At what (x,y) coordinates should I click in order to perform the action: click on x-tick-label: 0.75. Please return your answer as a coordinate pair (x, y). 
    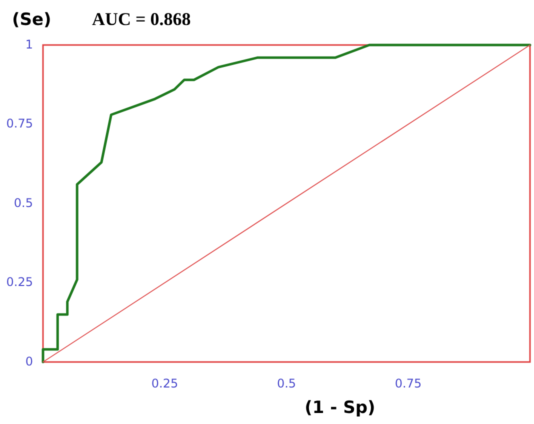
    Looking at the image, I should click on (408, 383).